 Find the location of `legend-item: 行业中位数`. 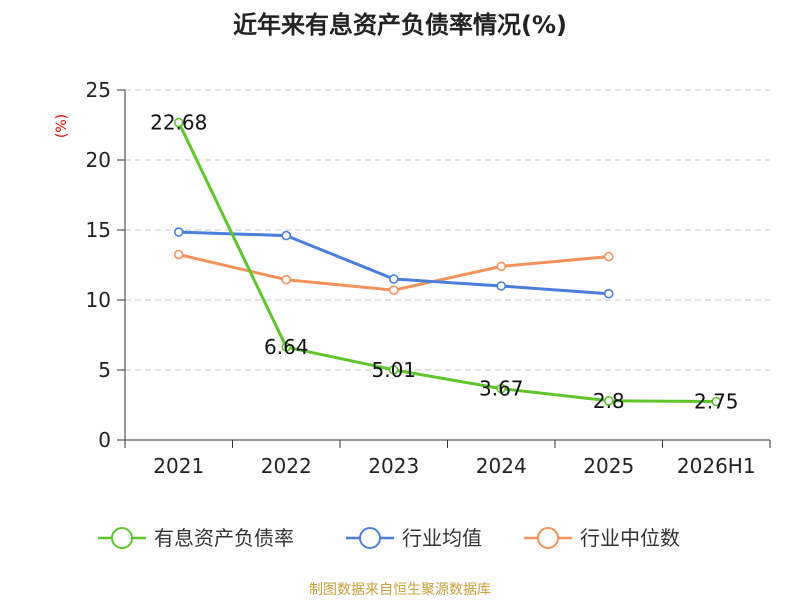

legend-item: 行业中位数 is located at coordinates (602, 538).